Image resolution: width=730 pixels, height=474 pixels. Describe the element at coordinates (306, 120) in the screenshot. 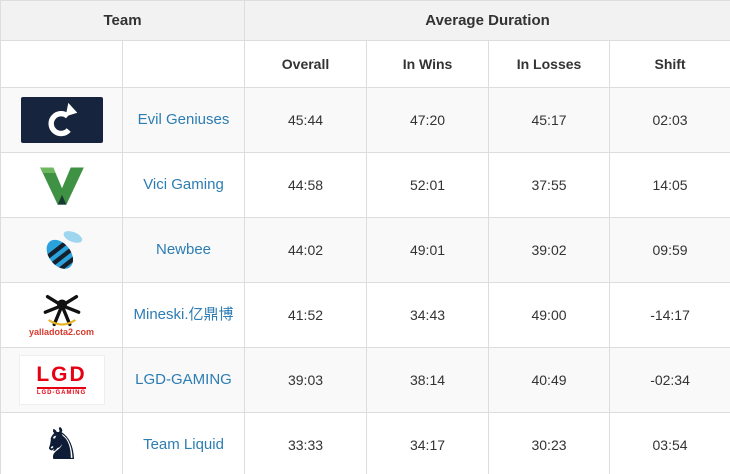

I see `overall-value: 45:44` at that location.